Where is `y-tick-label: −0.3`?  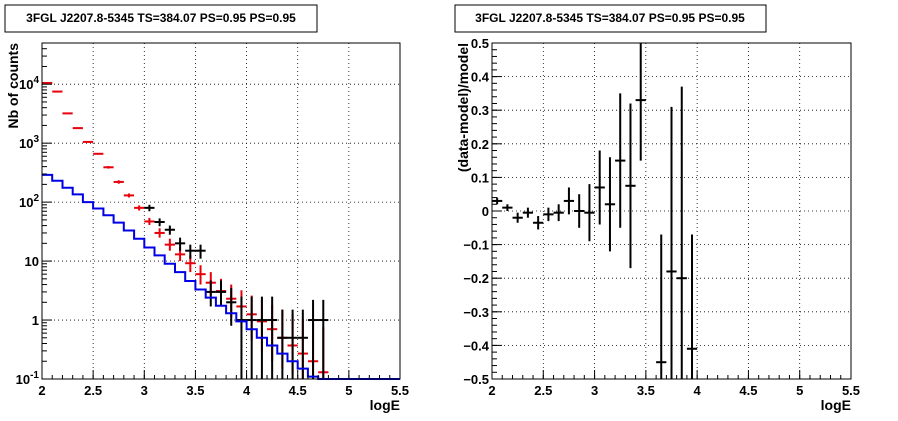
y-tick-label: −0.3 is located at coordinates (476, 312).